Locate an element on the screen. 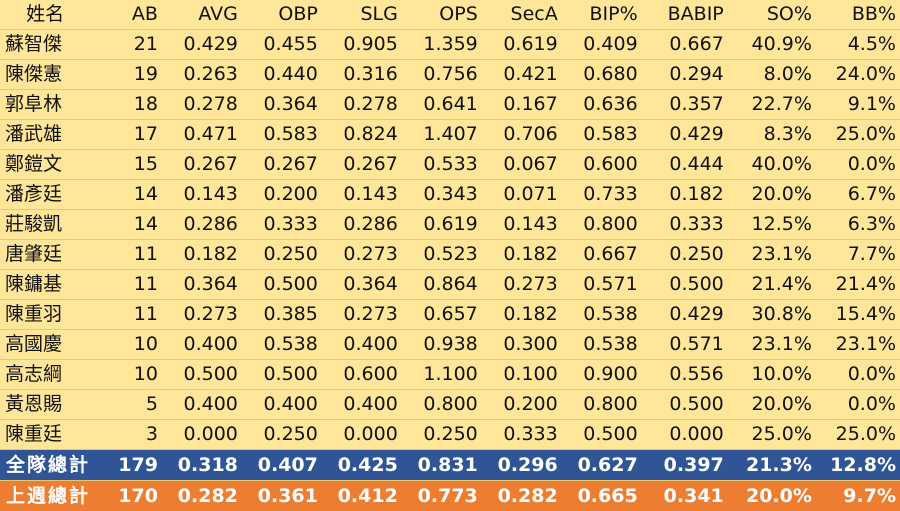 The width and height of the screenshot is (900, 511). stat-cell: 40.0% is located at coordinates (772, 165).